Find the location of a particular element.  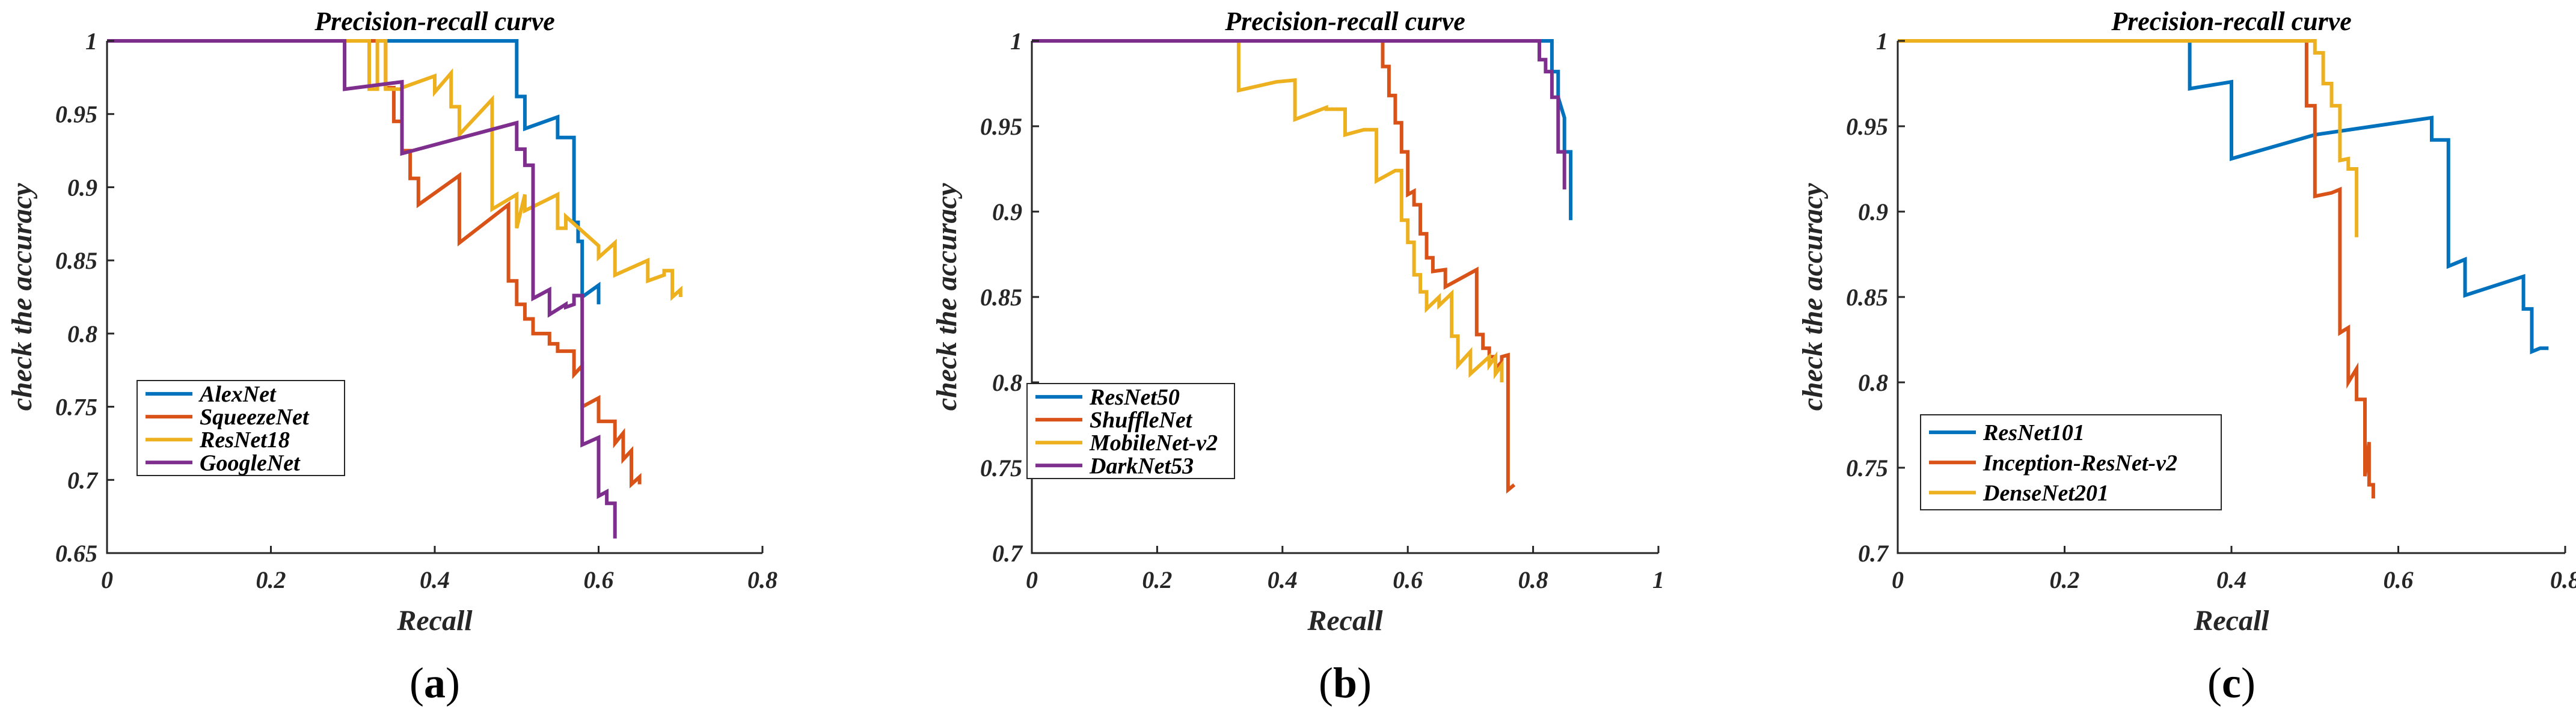

legend-label: ShuffleNet is located at coordinates (1141, 420).